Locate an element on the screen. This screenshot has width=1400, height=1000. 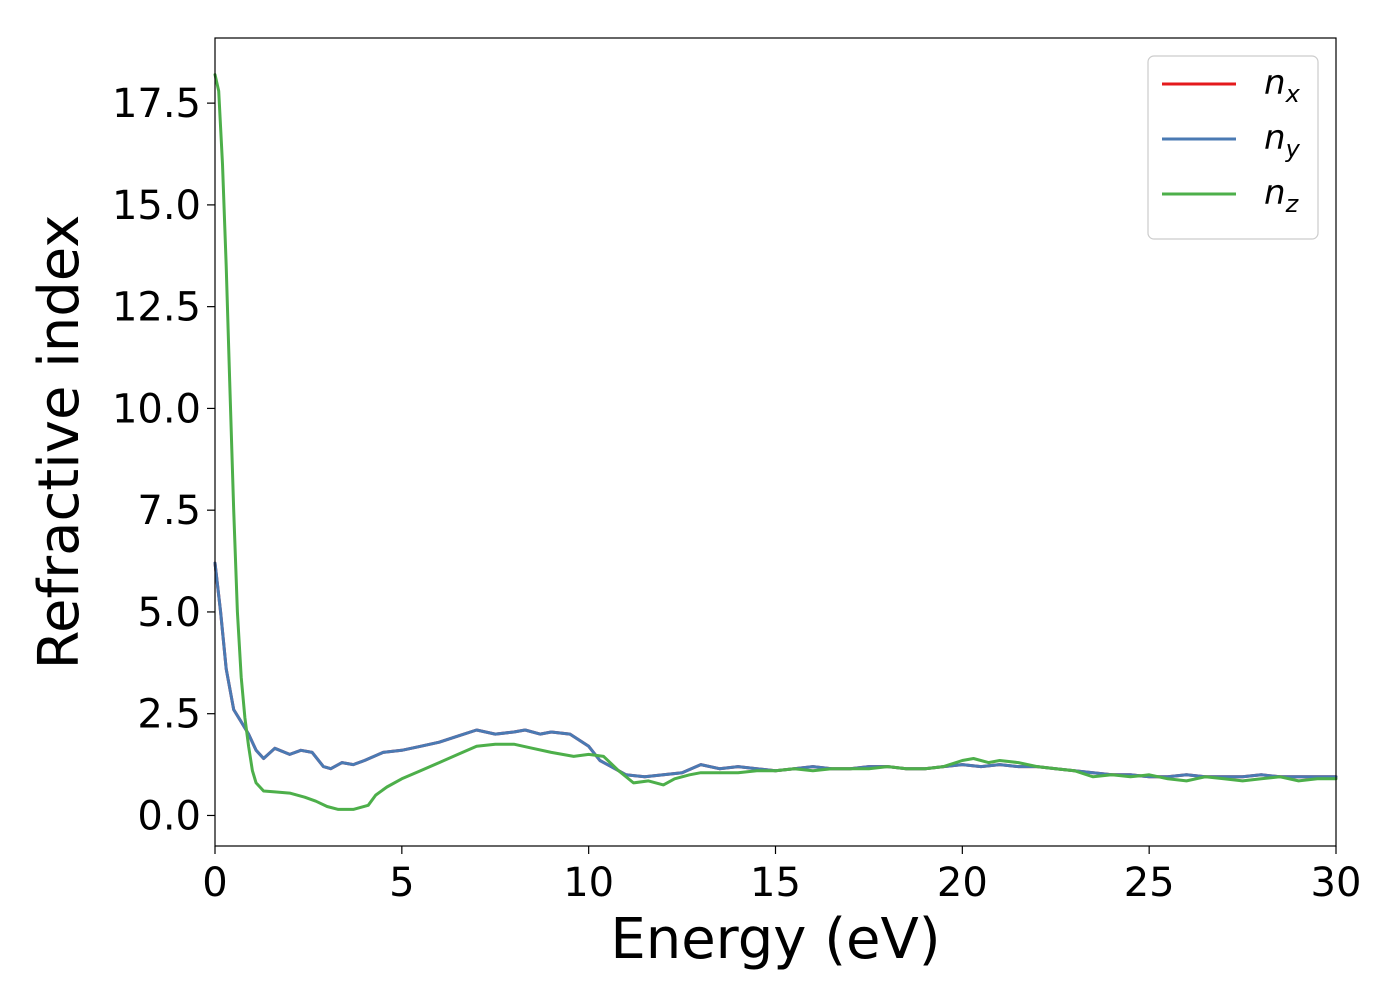
y-tick-label: 15.0 is located at coordinates (156, 206).